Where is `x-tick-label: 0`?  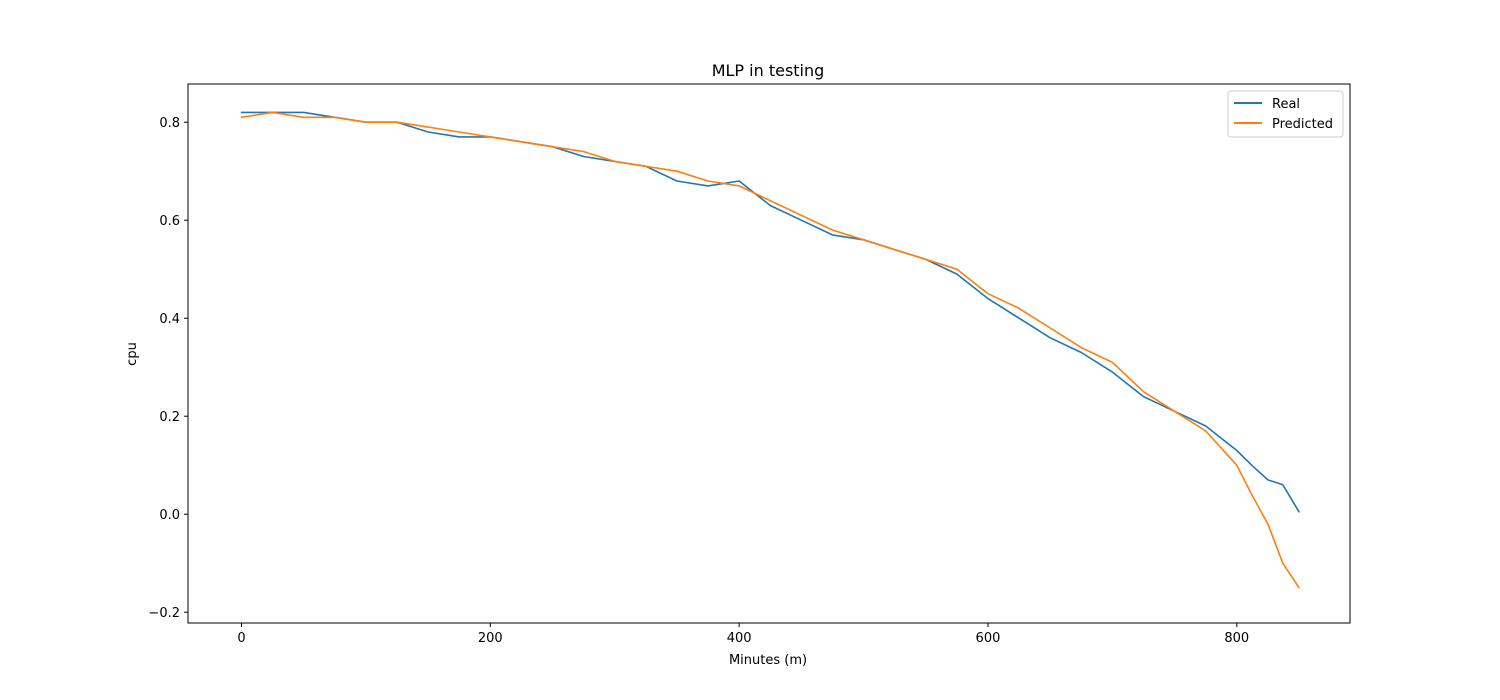
x-tick-label: 0 is located at coordinates (241, 638).